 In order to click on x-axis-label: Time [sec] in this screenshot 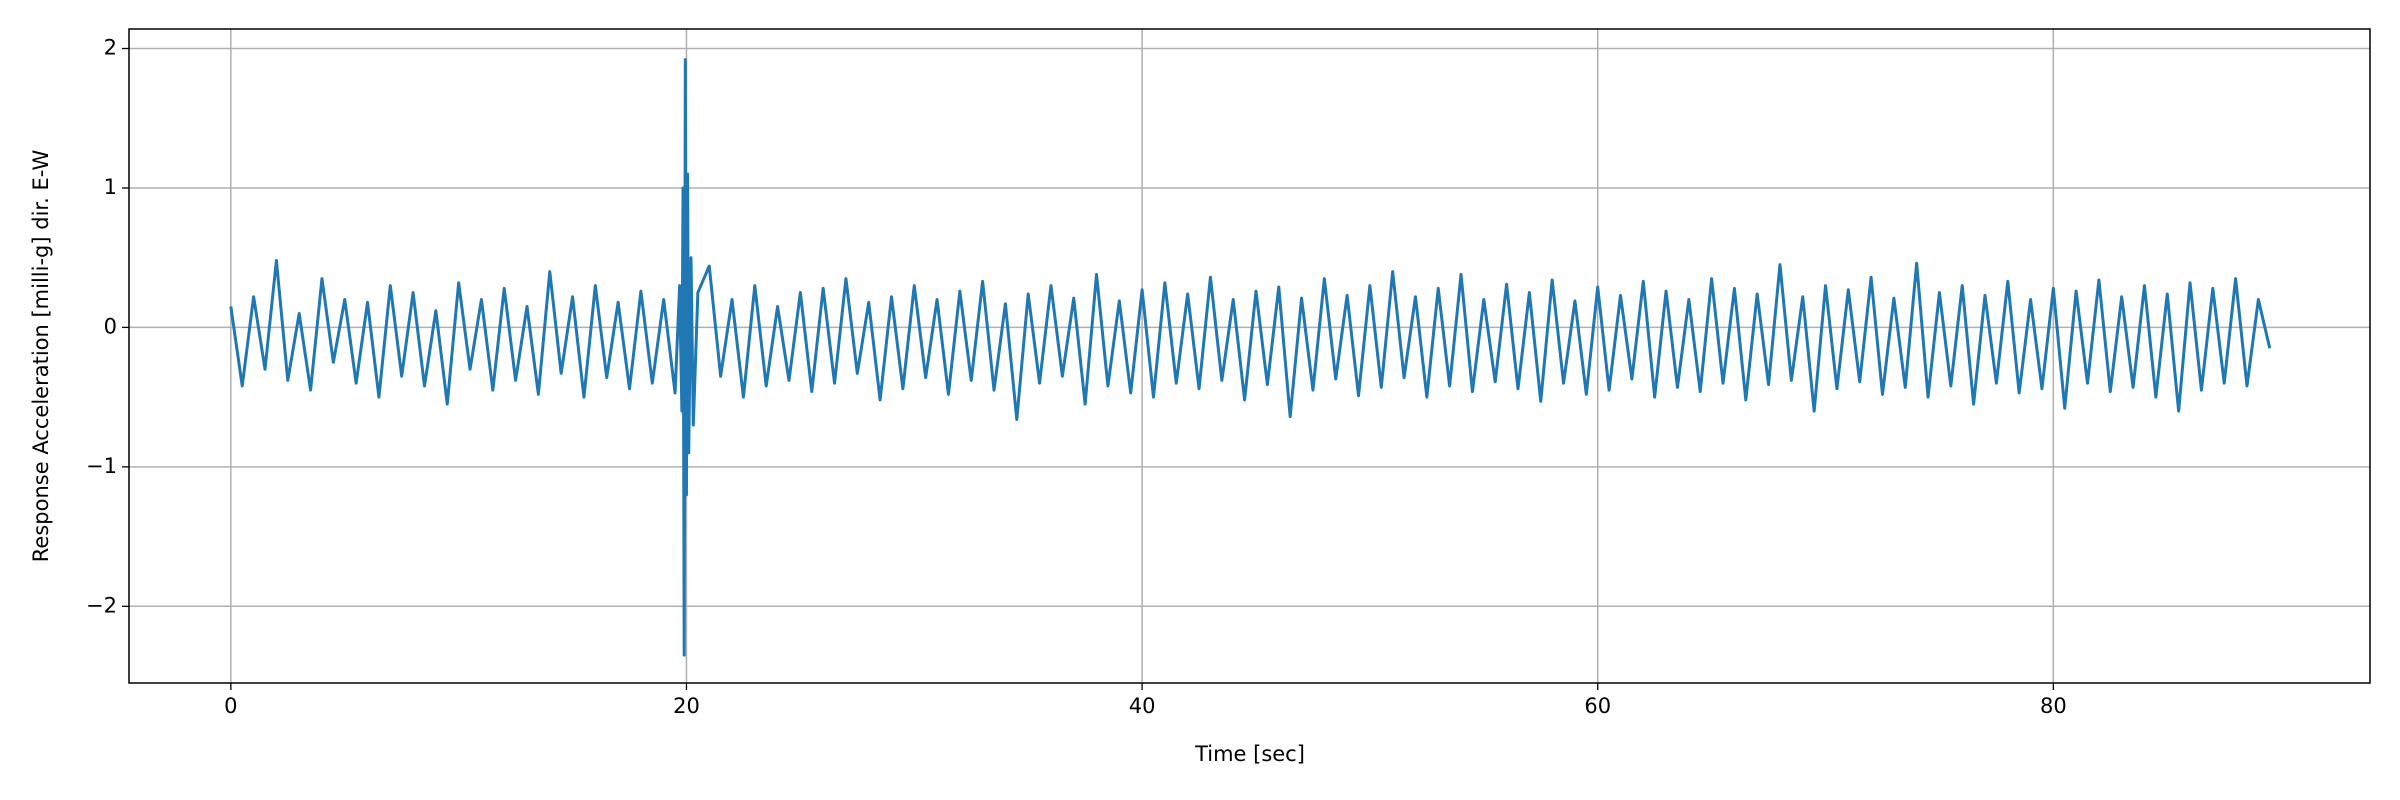, I will do `click(1249, 754)`.